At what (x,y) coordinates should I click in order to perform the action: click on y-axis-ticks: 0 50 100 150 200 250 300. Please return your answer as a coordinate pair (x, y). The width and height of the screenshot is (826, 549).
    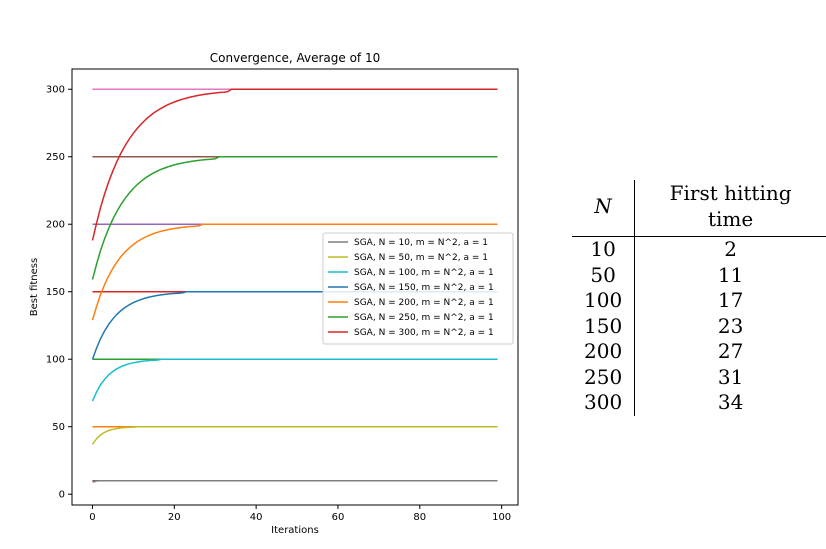
    Looking at the image, I should click on (59, 293).